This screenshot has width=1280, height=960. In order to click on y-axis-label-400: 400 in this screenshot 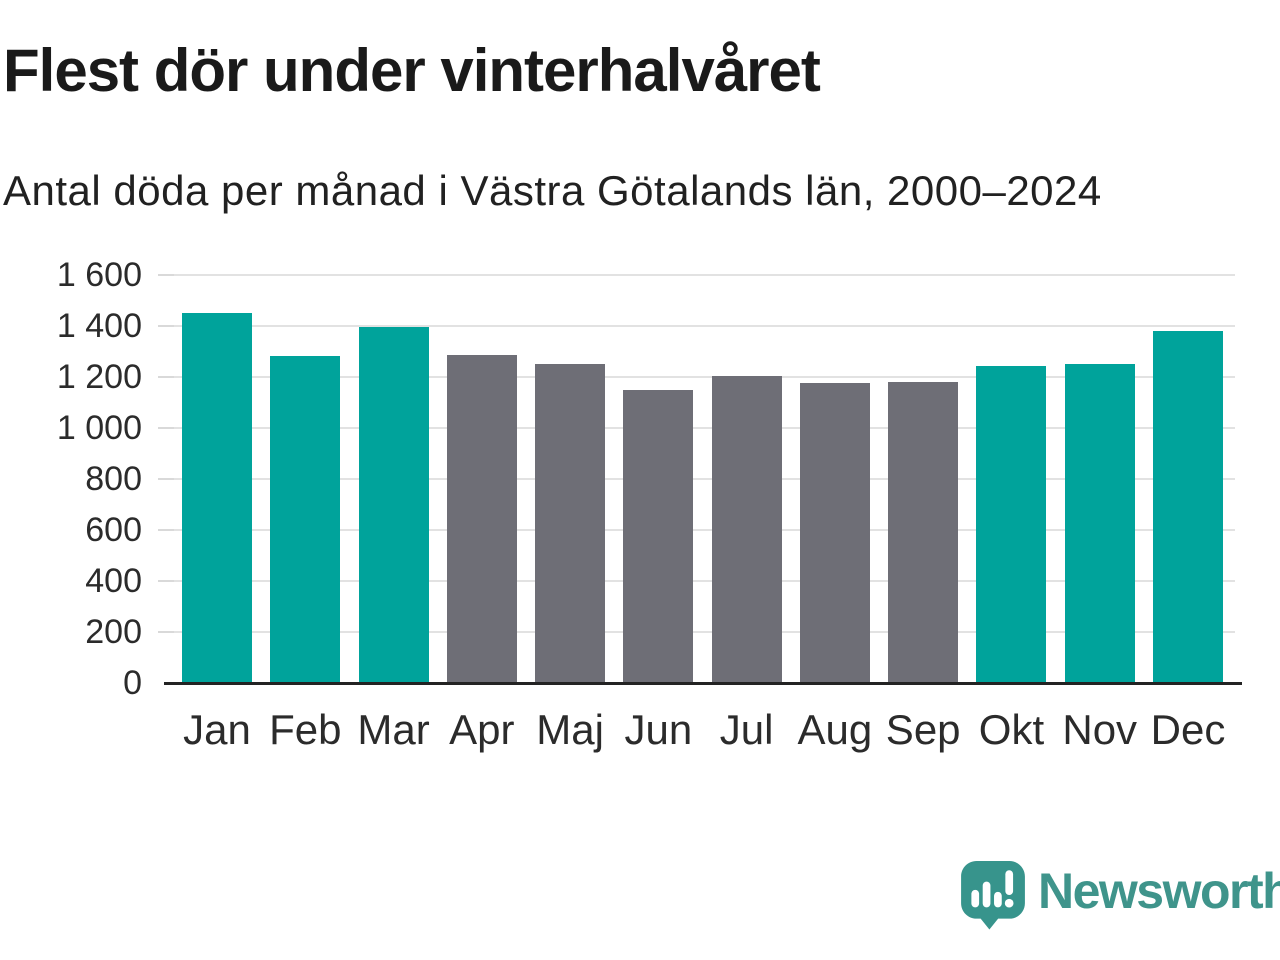, I will do `click(113, 581)`.